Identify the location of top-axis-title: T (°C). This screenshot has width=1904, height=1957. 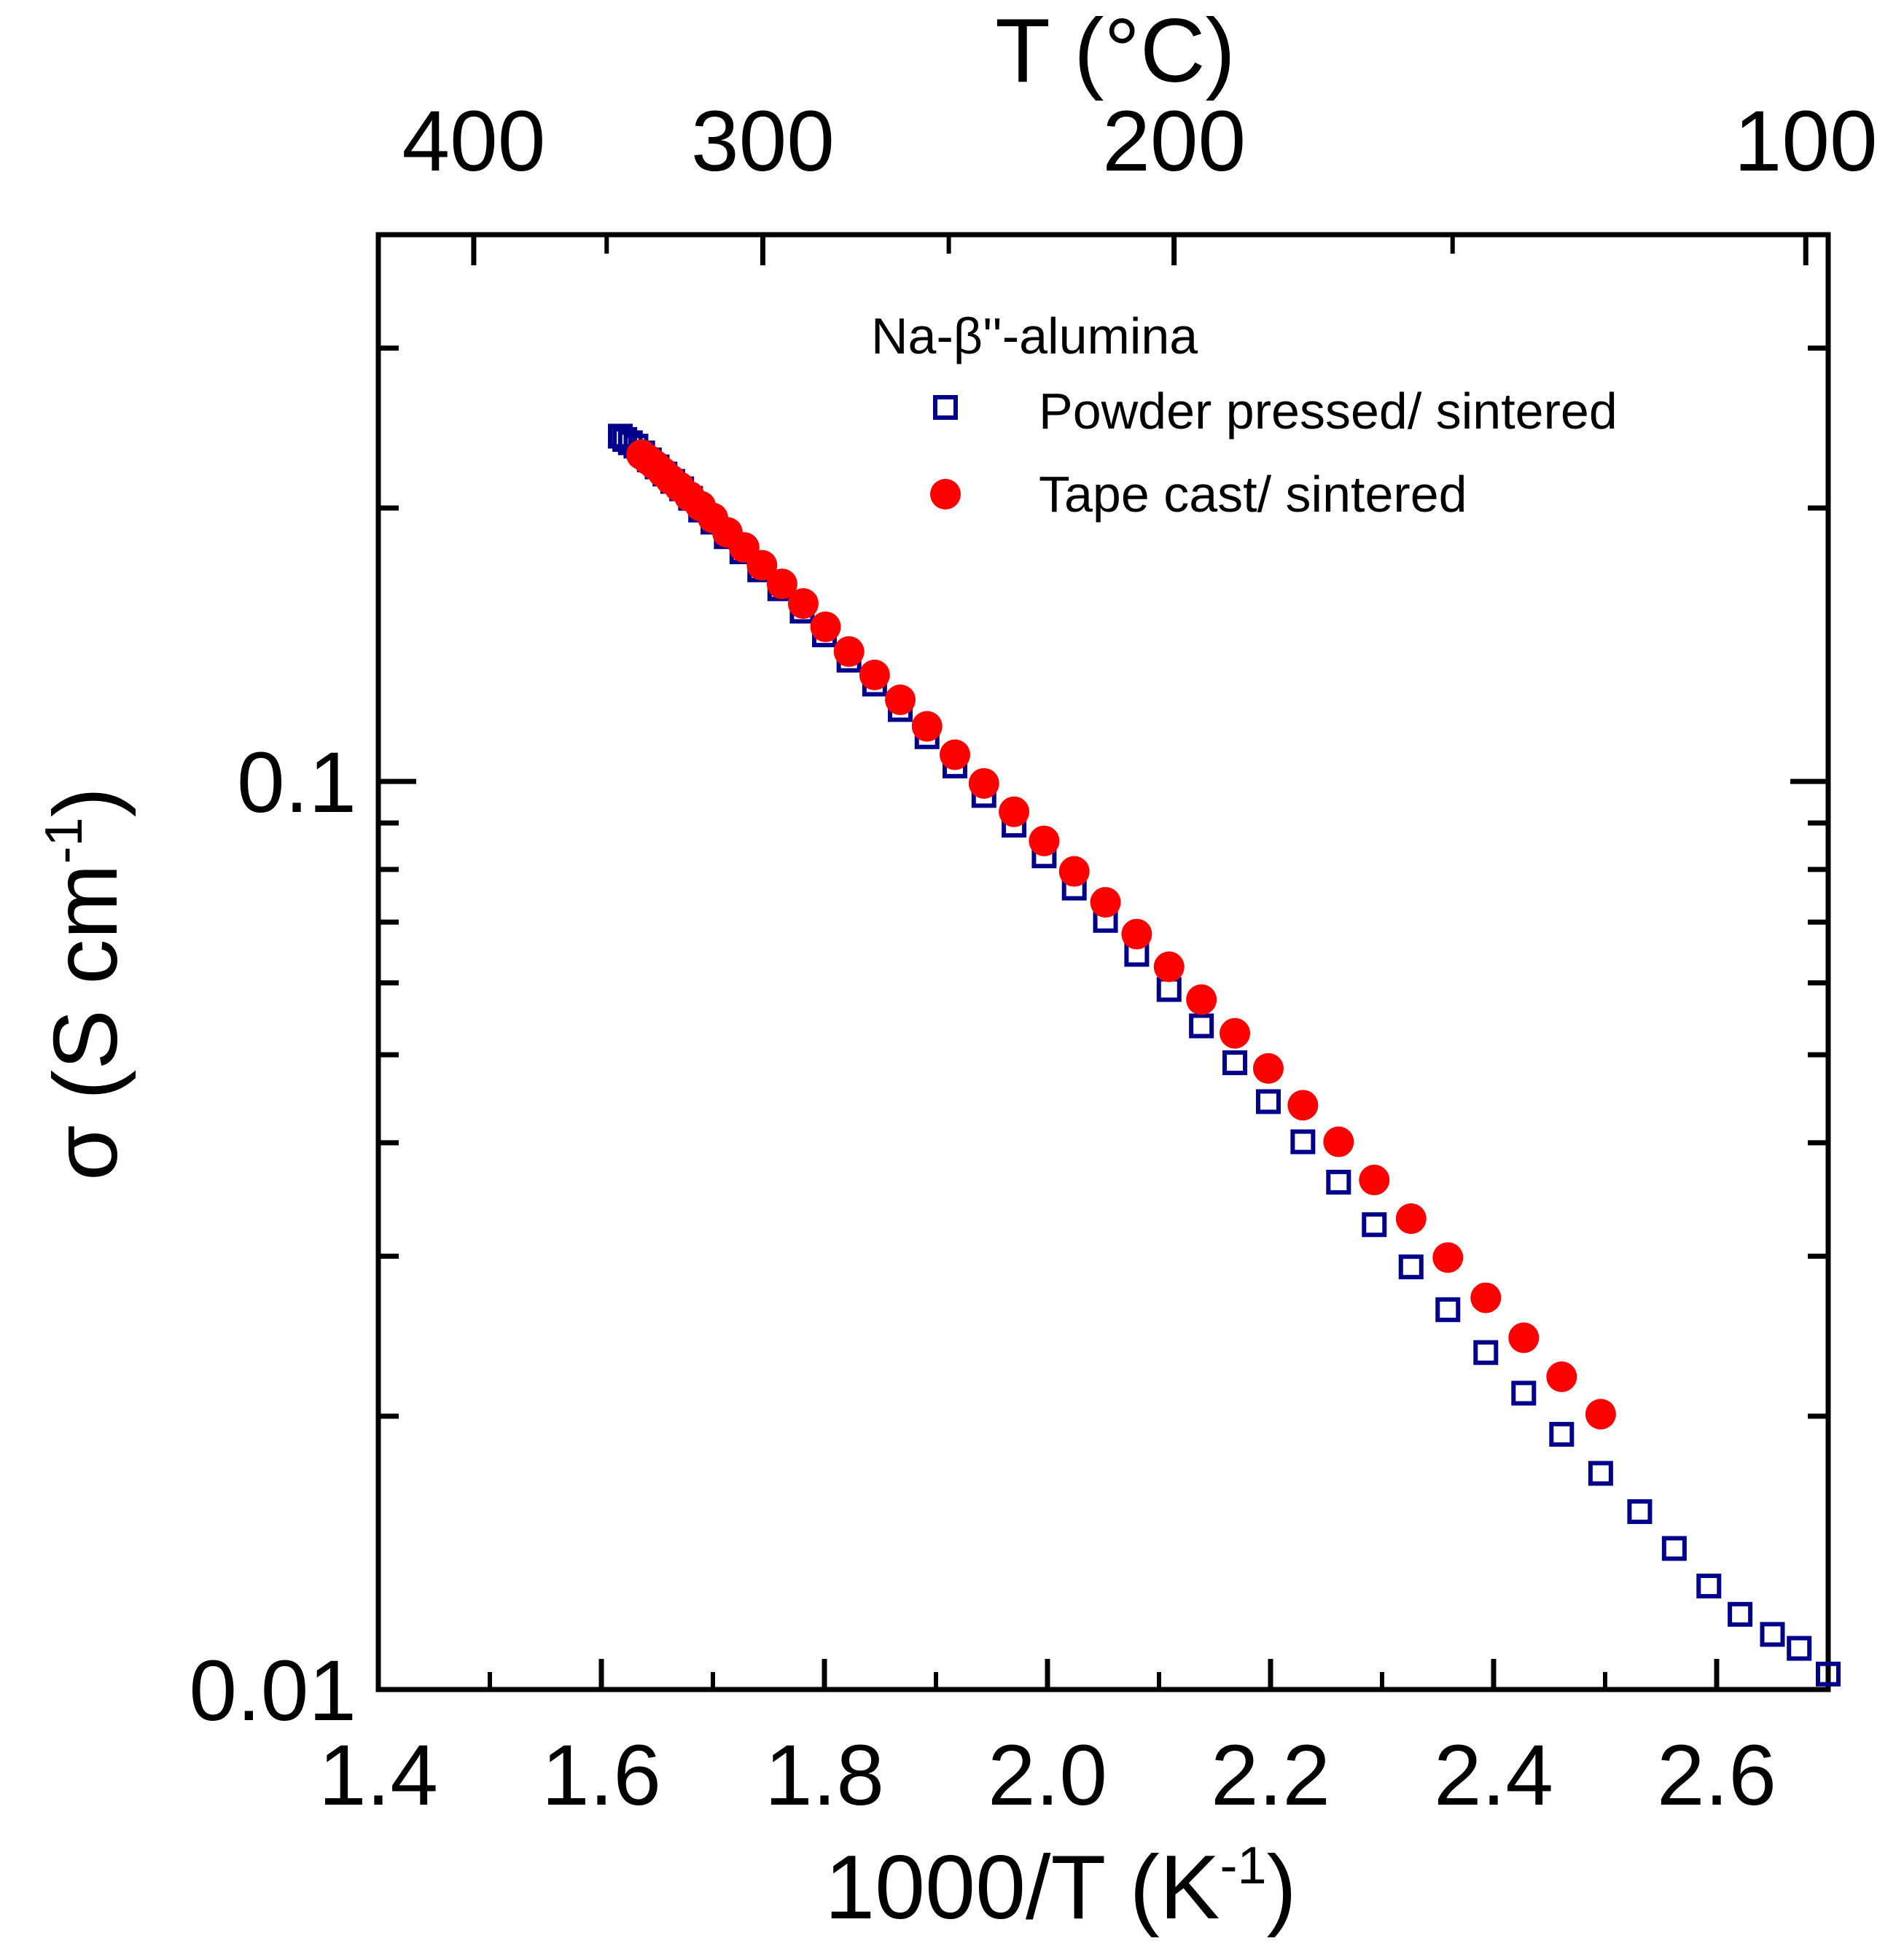
(1115, 51).